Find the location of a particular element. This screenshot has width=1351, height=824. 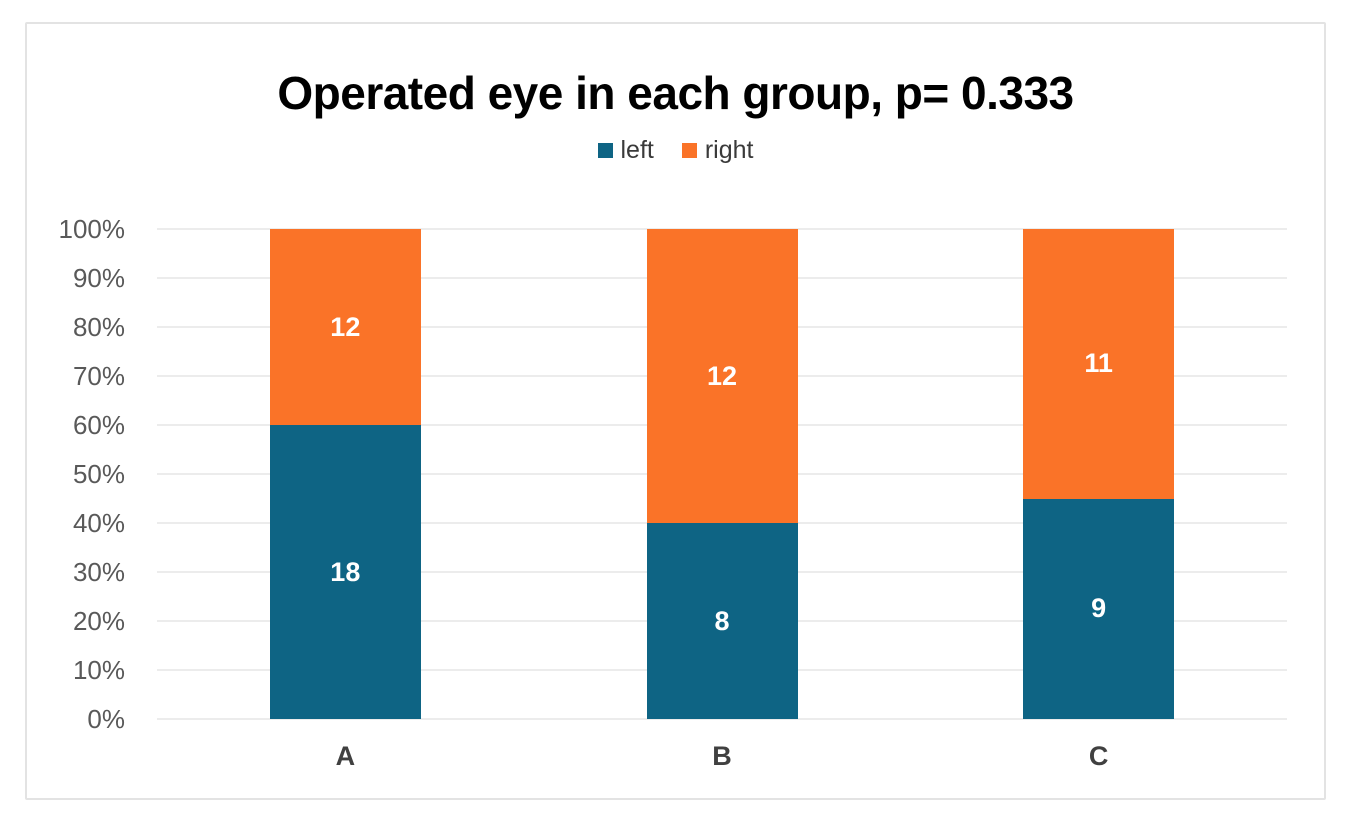

stacked-bar-C: 11 9 is located at coordinates (1099, 474).